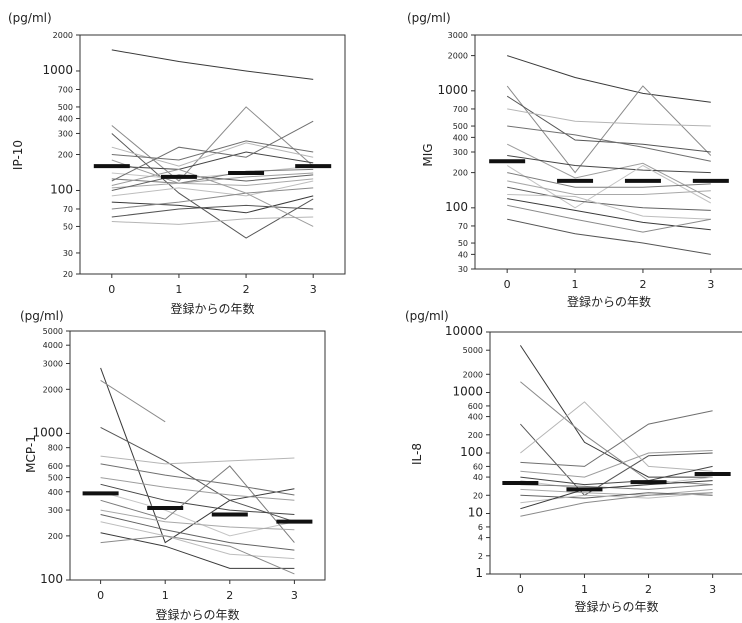  Describe the element at coordinates (55, 448) in the screenshot. I see `y-tick-label: 800` at that location.